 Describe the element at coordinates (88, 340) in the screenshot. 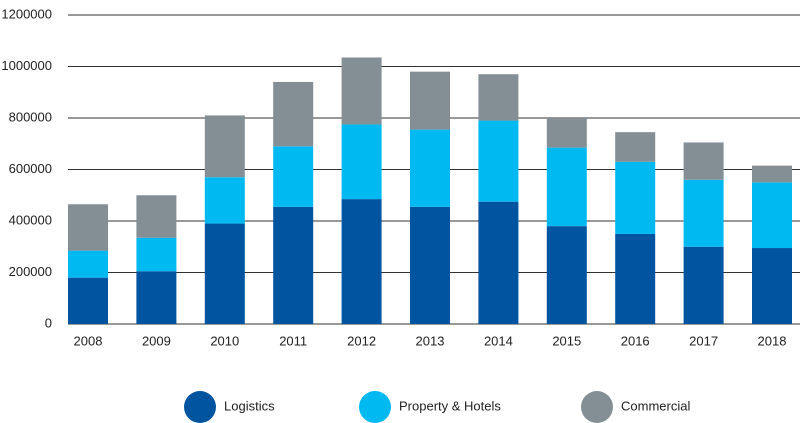

I see `x-tick-label: 2008` at that location.